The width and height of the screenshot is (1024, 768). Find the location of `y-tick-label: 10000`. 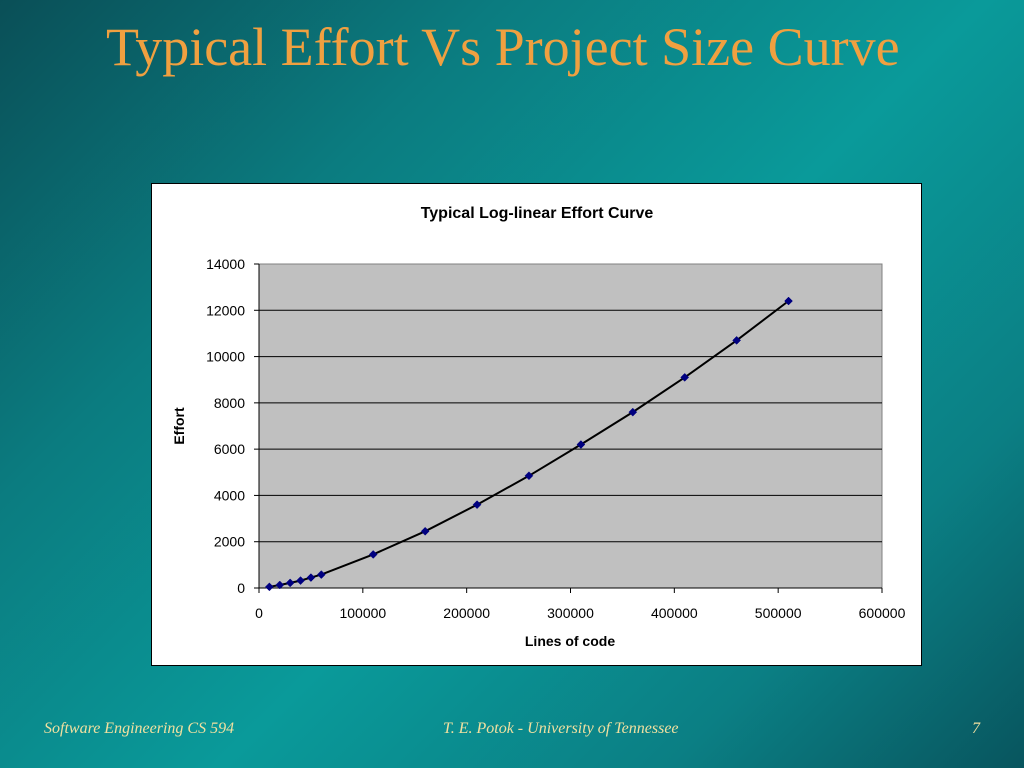

y-tick-label: 10000 is located at coordinates (225, 357).